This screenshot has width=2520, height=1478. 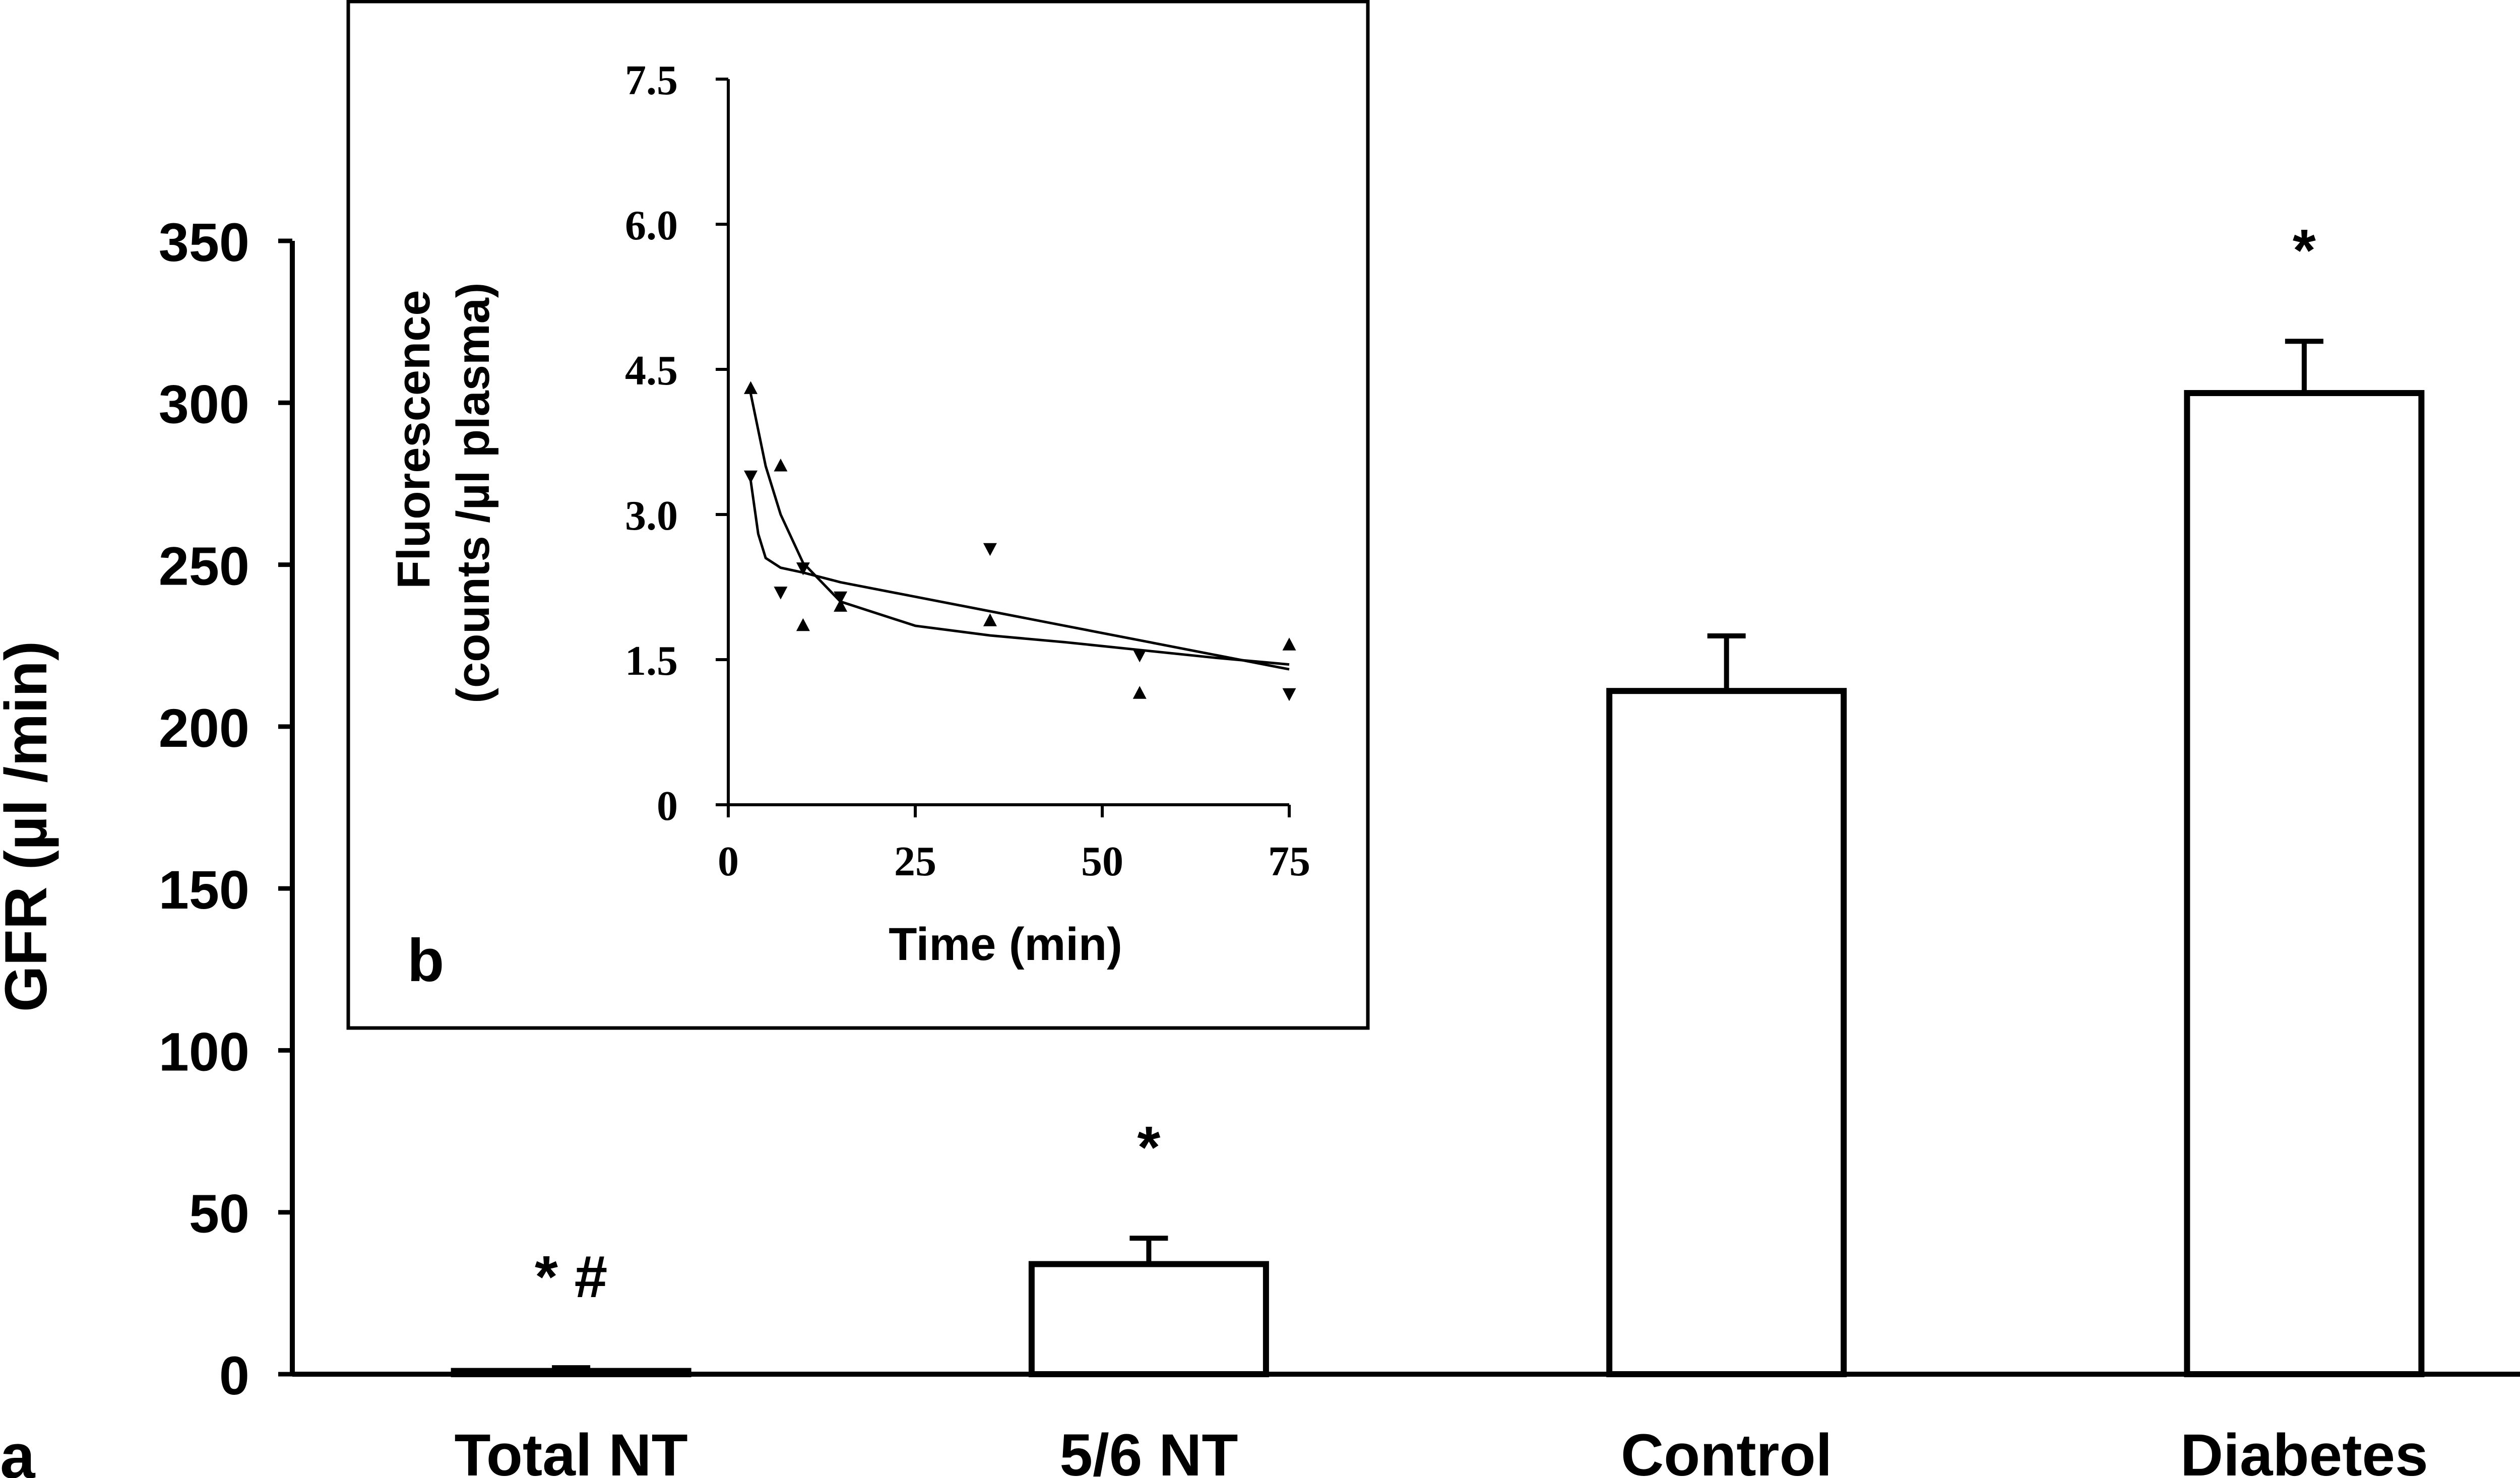 I want to click on inset-x-tick-label: 25, so click(x=915, y=861).